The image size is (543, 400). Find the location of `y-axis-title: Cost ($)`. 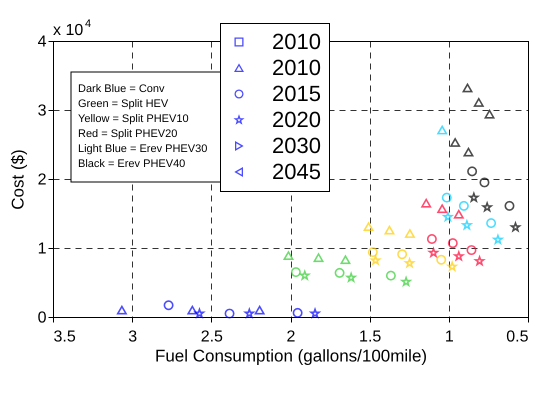

y-axis-title: Cost ($) is located at coordinates (18, 179).